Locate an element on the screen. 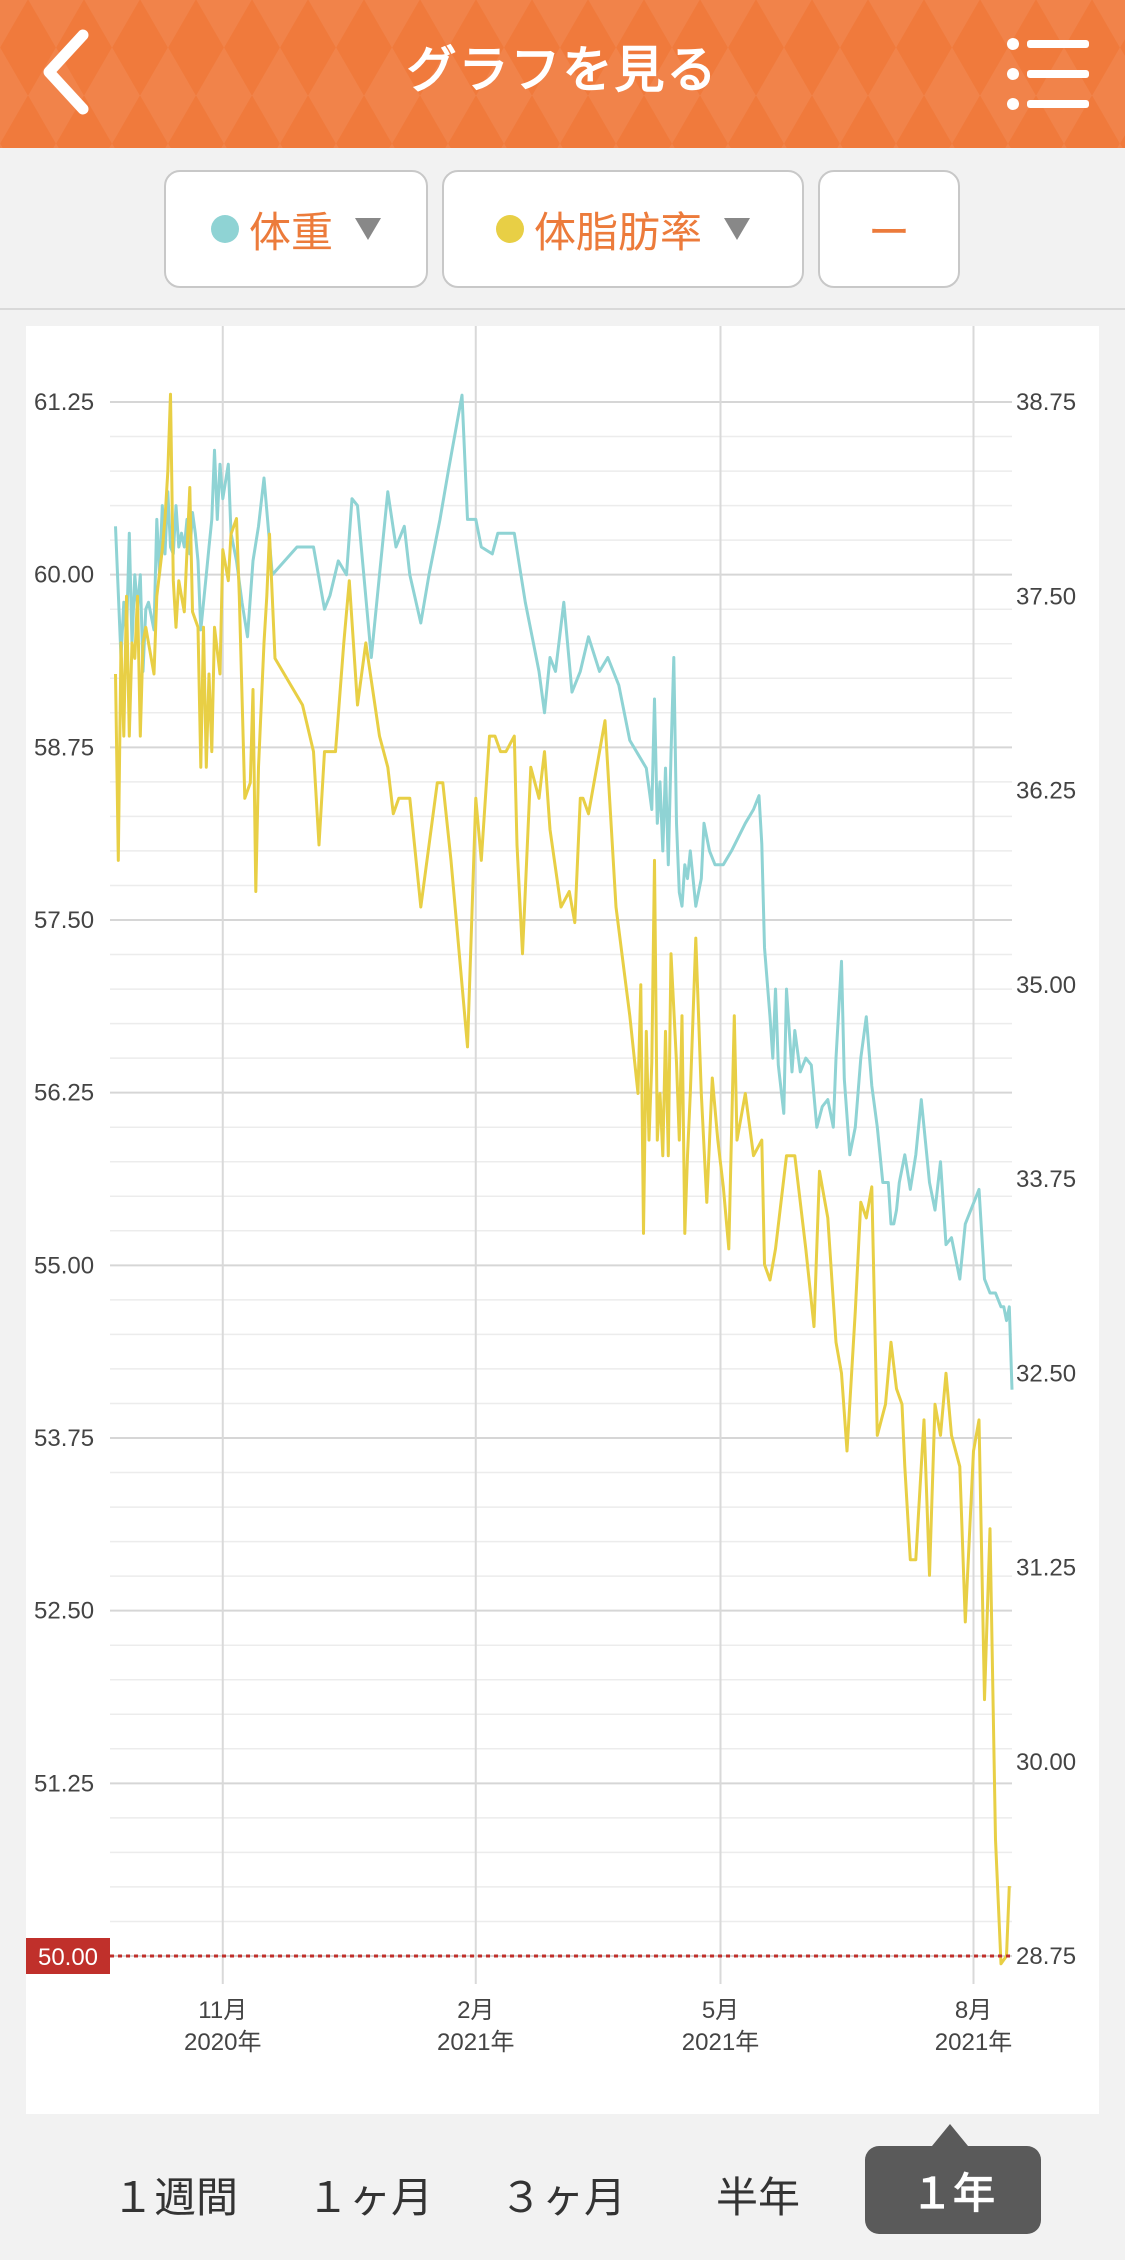  x-axis-month-label: 2月 is located at coordinates (475, 2010).